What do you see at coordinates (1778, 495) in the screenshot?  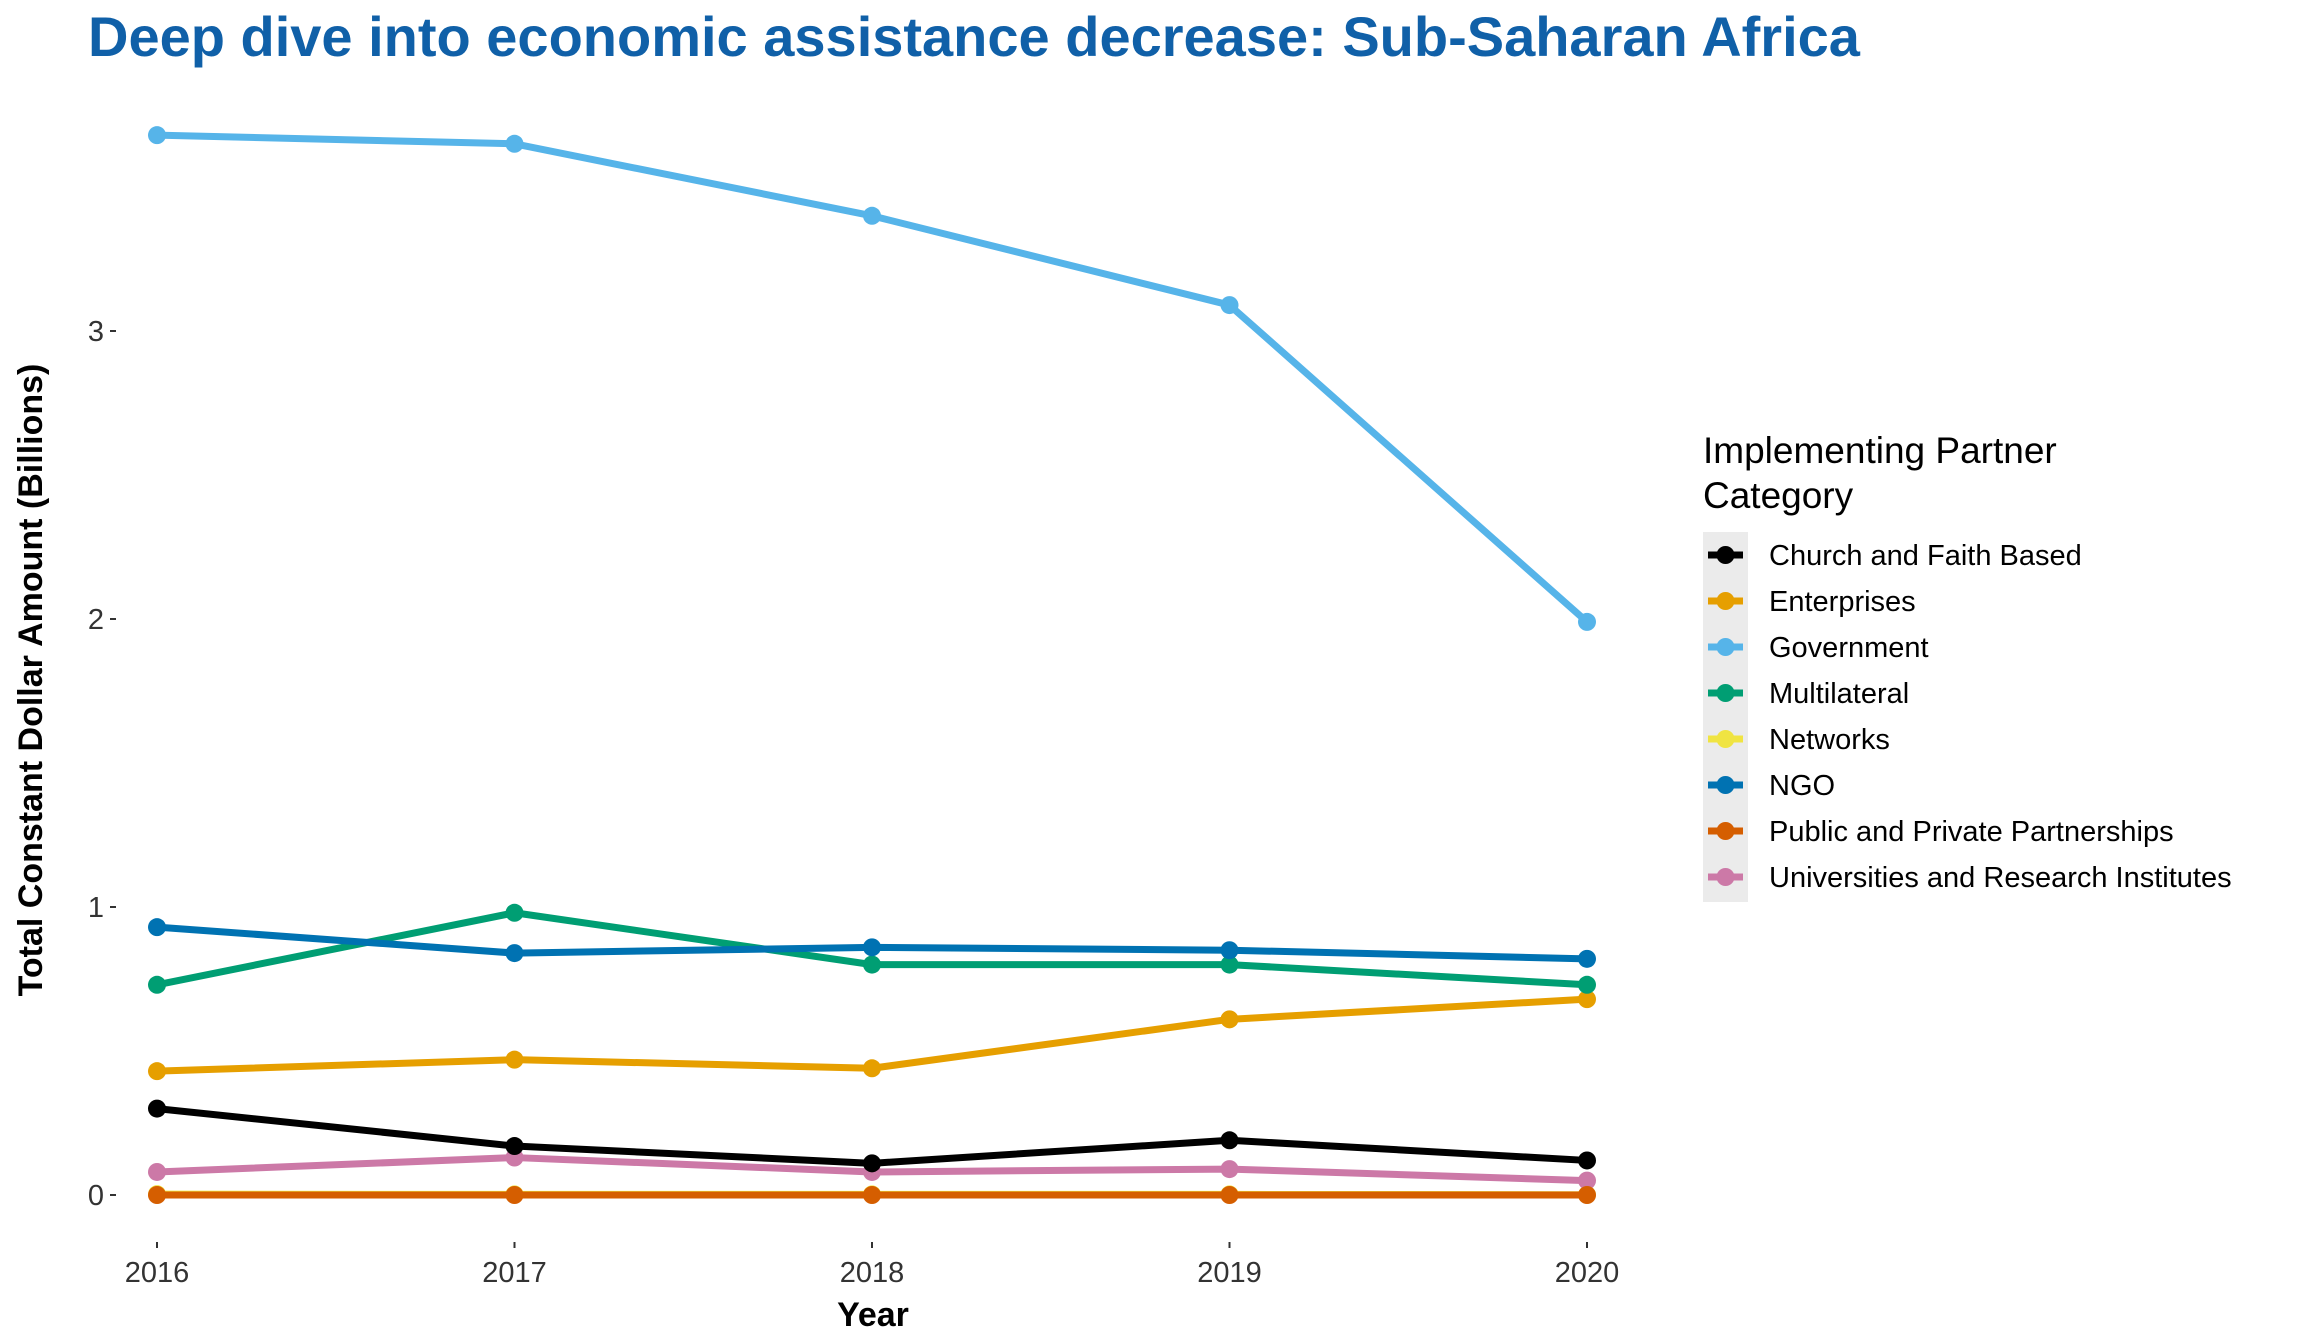 I see `legend-title-line-2: Category` at bounding box center [1778, 495].